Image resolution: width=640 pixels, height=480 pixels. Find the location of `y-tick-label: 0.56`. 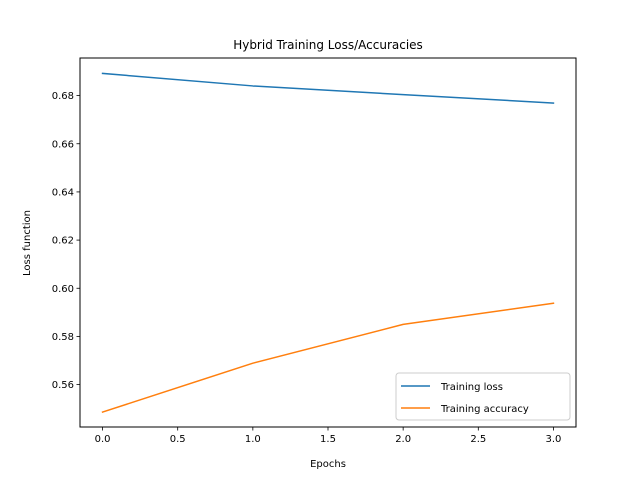

y-tick-label: 0.56 is located at coordinates (63, 385).